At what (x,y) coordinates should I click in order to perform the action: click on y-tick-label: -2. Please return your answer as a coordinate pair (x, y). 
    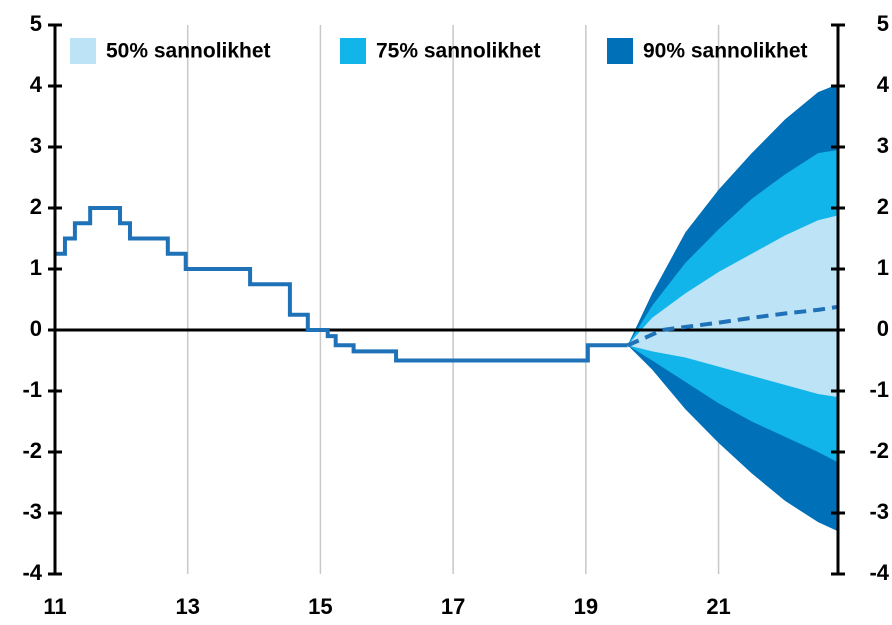
    Looking at the image, I should click on (32, 450).